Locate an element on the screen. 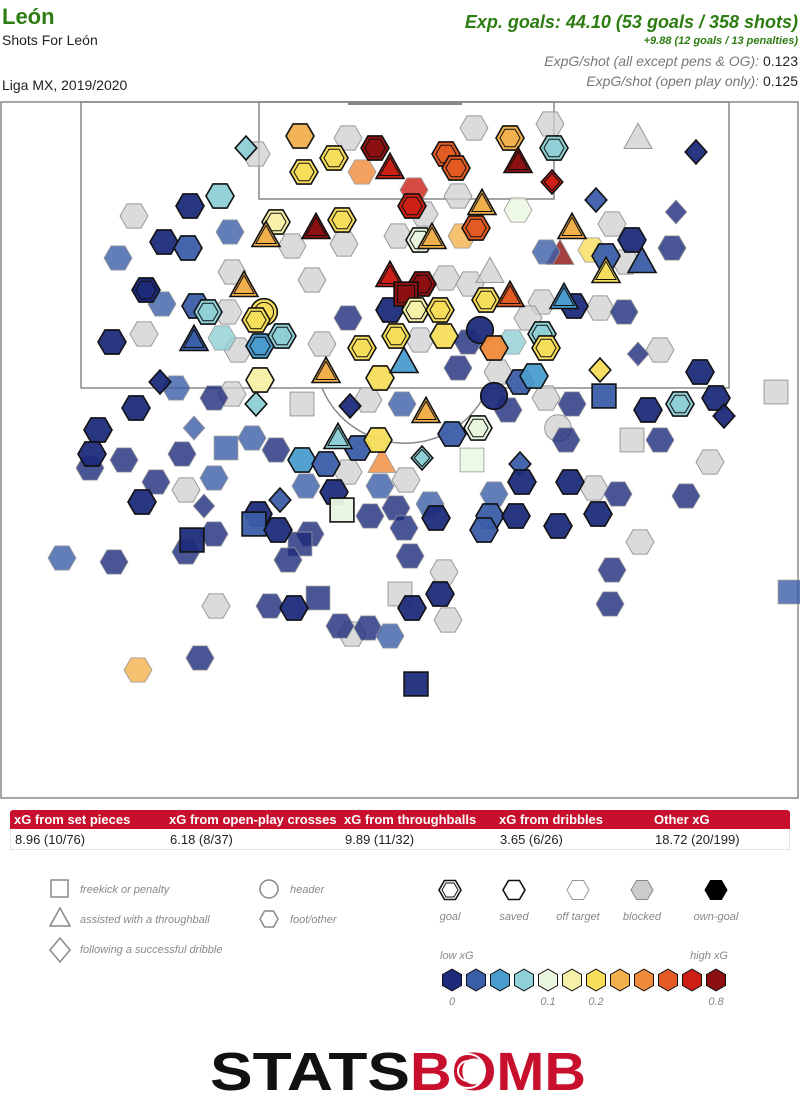  chart-subtitle: Shots For León is located at coordinates (50, 40).